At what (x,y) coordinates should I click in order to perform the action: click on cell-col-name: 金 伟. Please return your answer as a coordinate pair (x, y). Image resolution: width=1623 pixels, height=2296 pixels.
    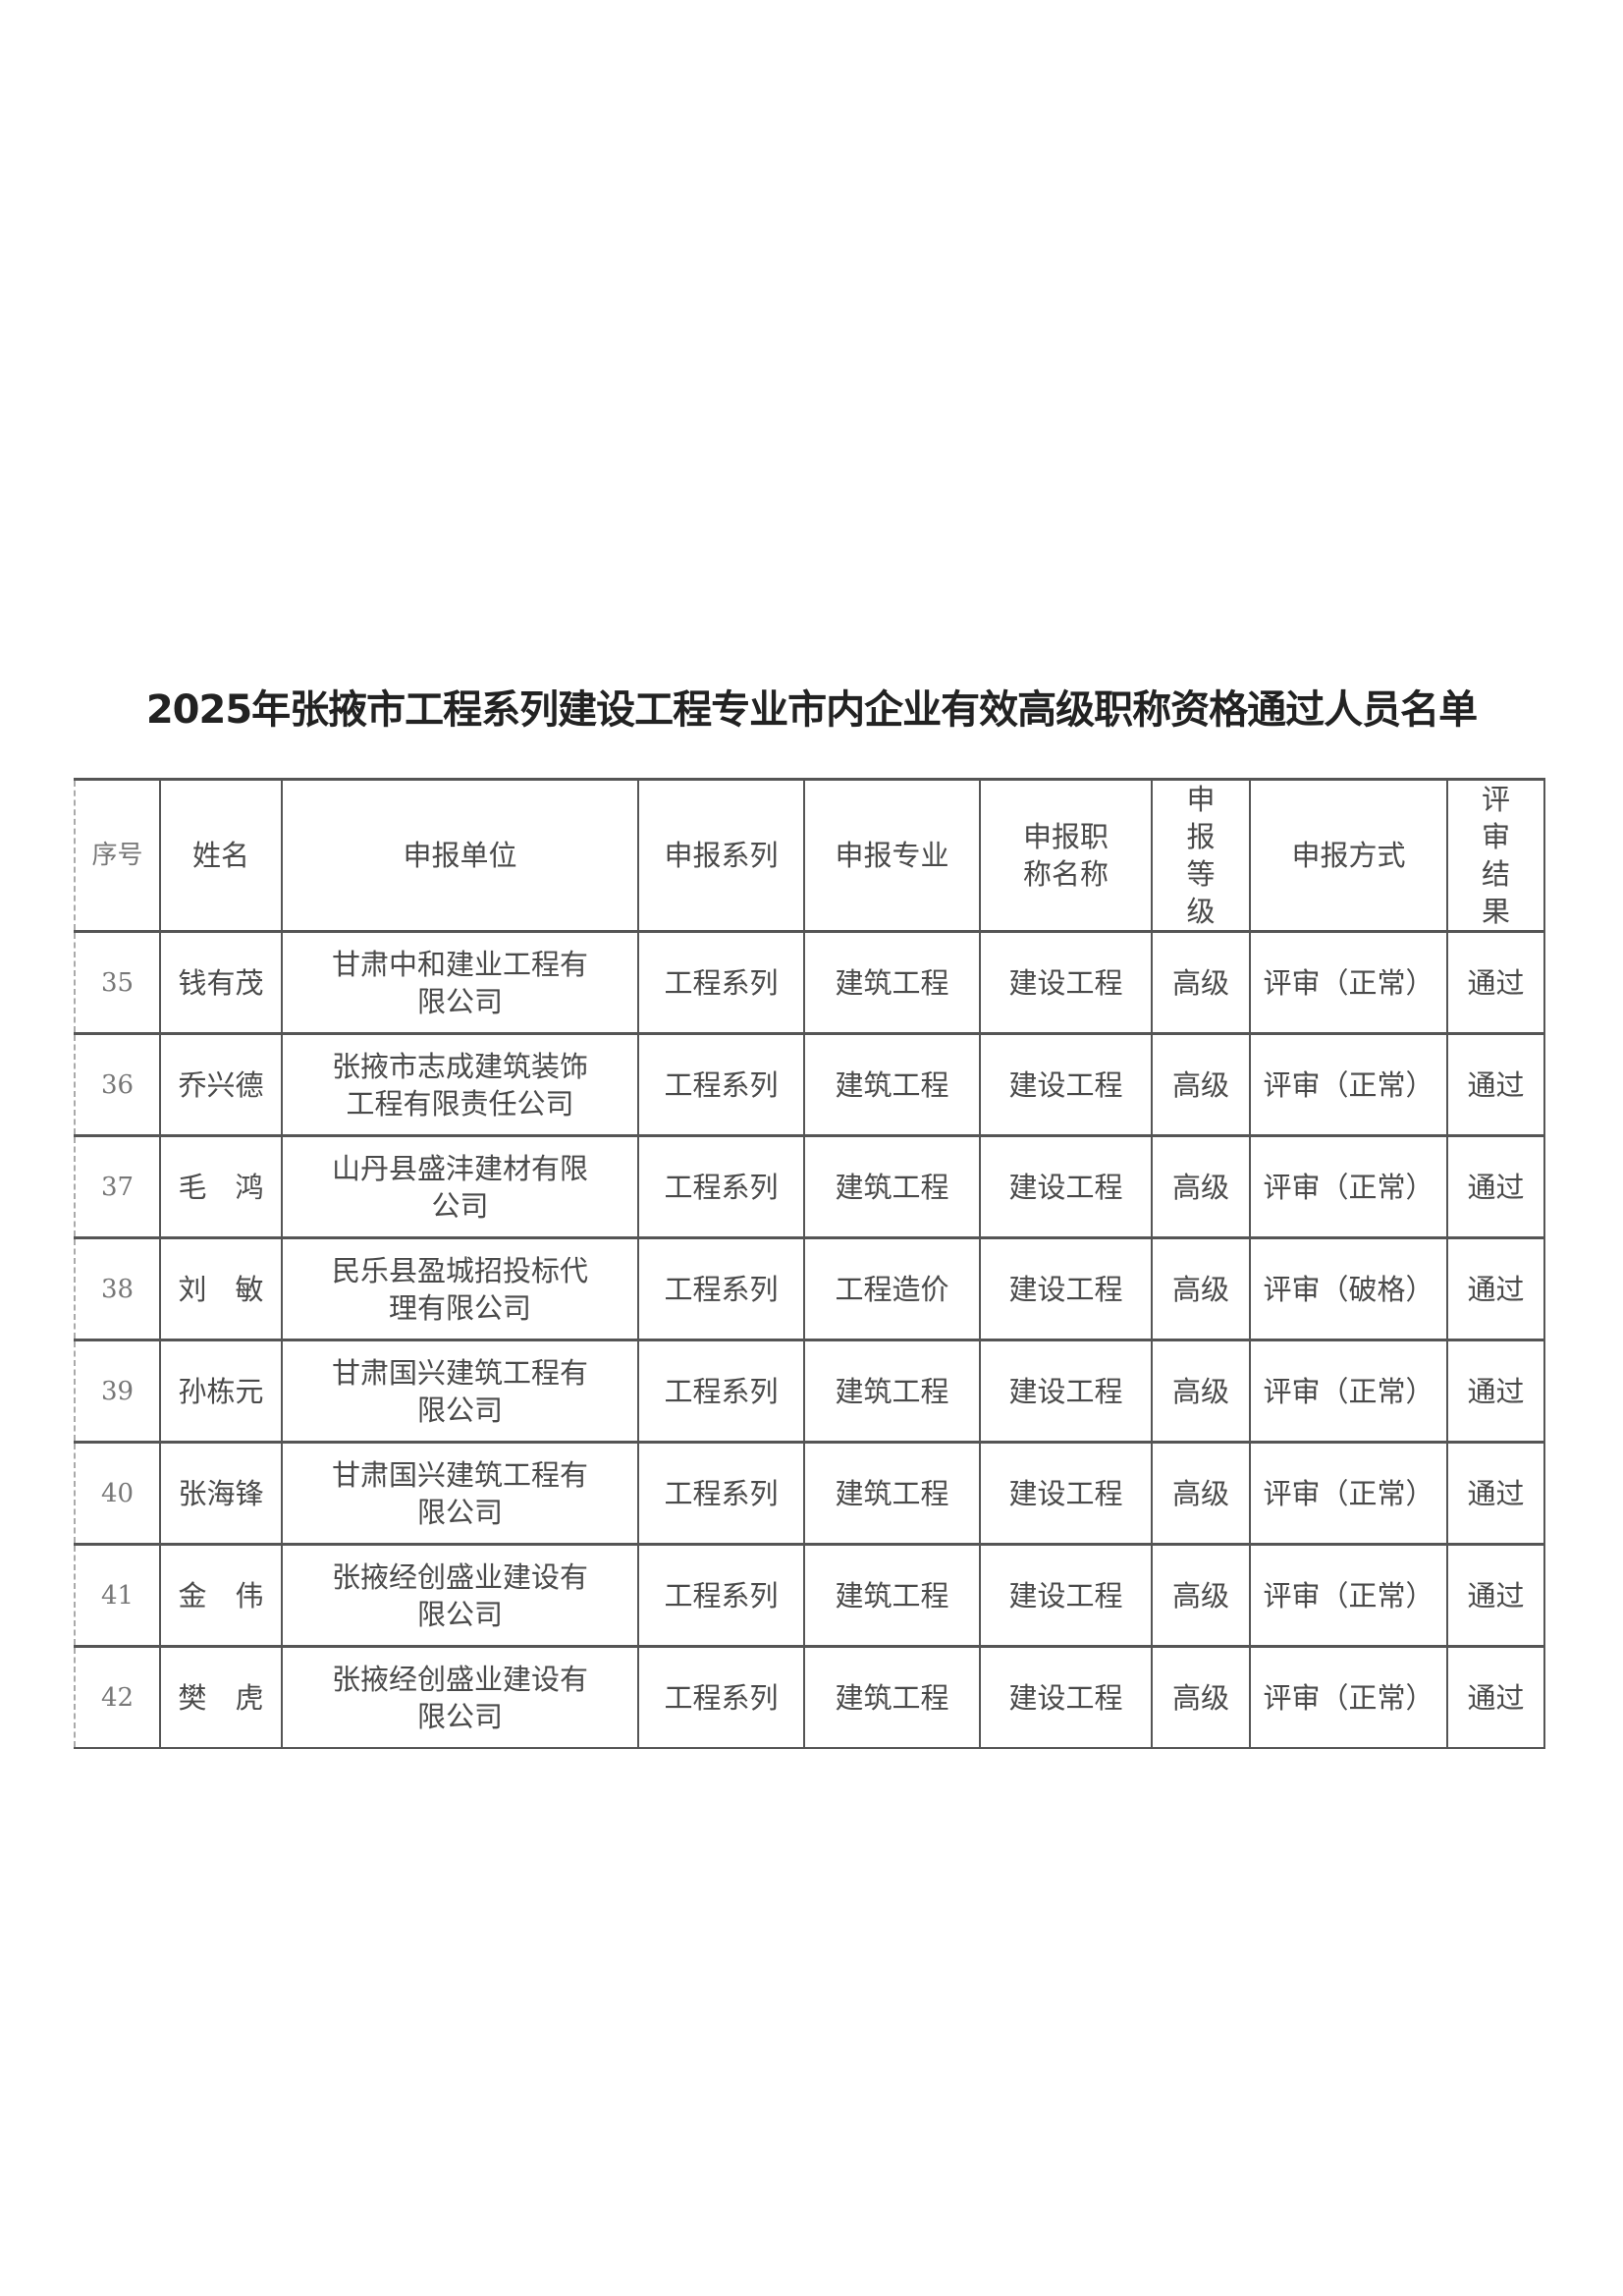
    Looking at the image, I should click on (221, 1595).